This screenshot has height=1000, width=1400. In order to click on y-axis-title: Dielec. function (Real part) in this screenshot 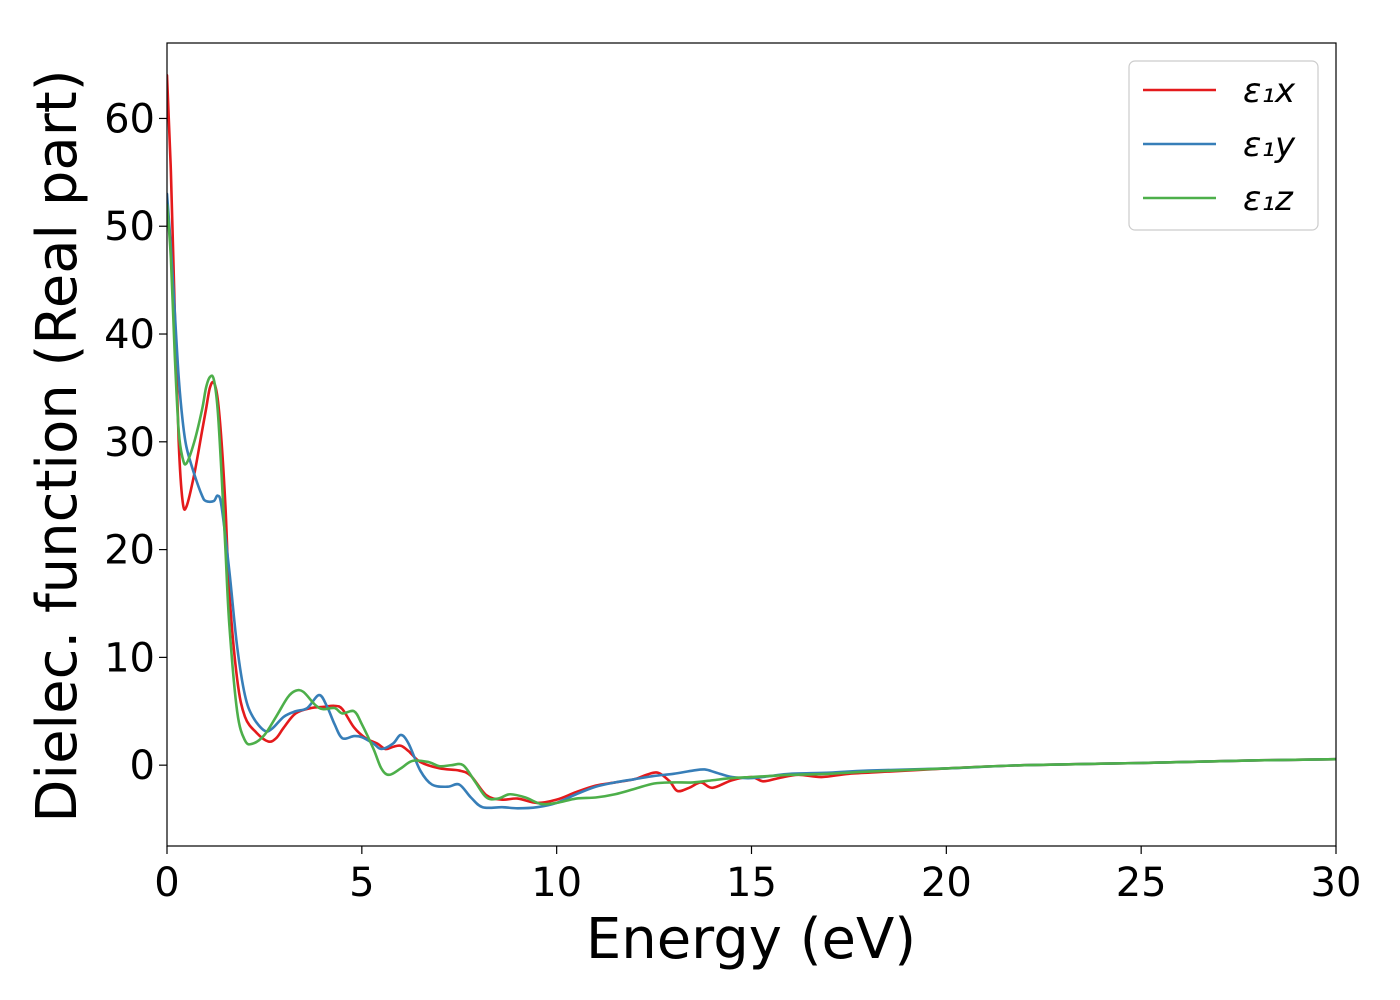, I will do `click(57, 445)`.